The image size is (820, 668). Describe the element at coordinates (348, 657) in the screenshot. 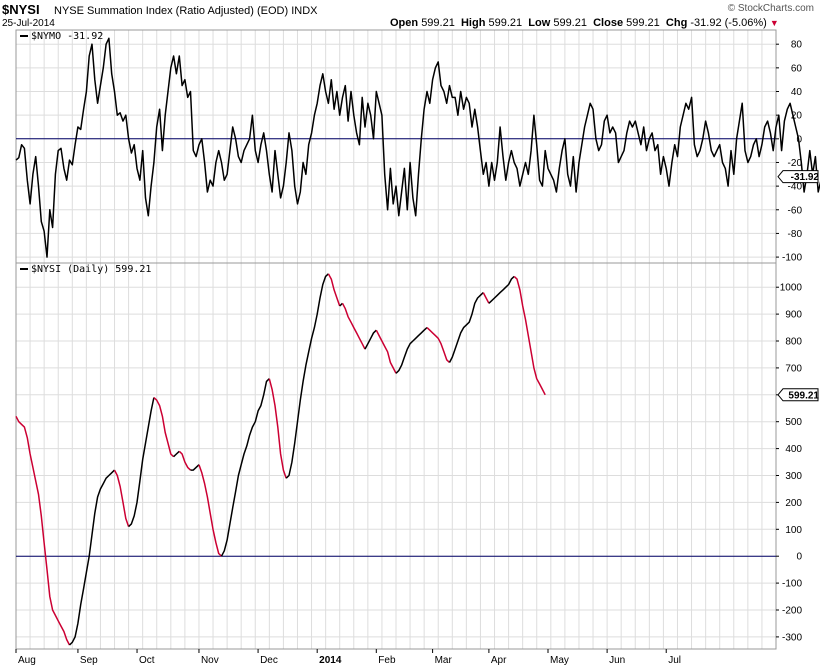

I see `x-axis: Aug Sep Oct Nov Dec 2014 Feb Mar Apr May Jun Jul` at that location.